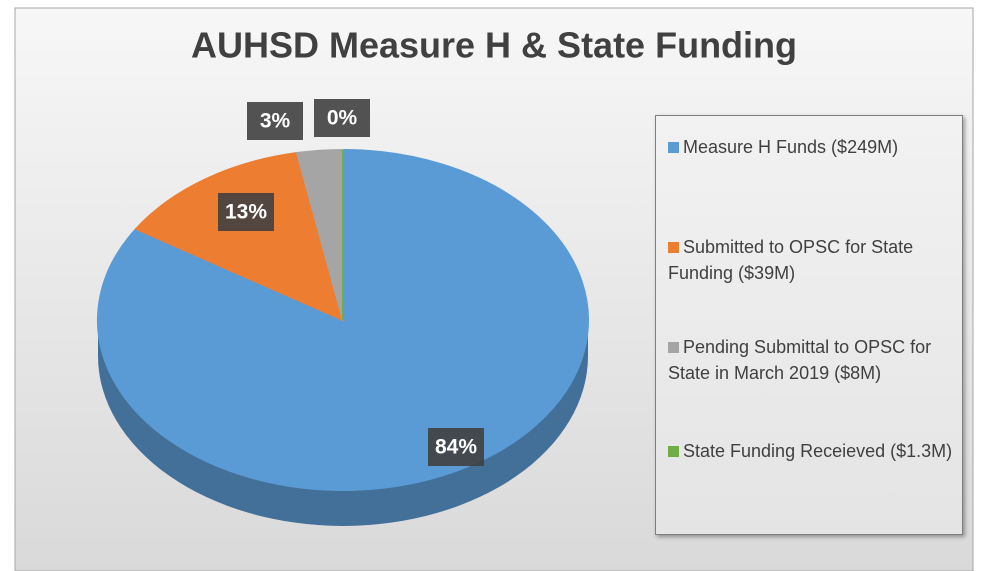 The image size is (988, 571). I want to click on legend-entry: Measure H Funds ($249M), so click(814, 147).